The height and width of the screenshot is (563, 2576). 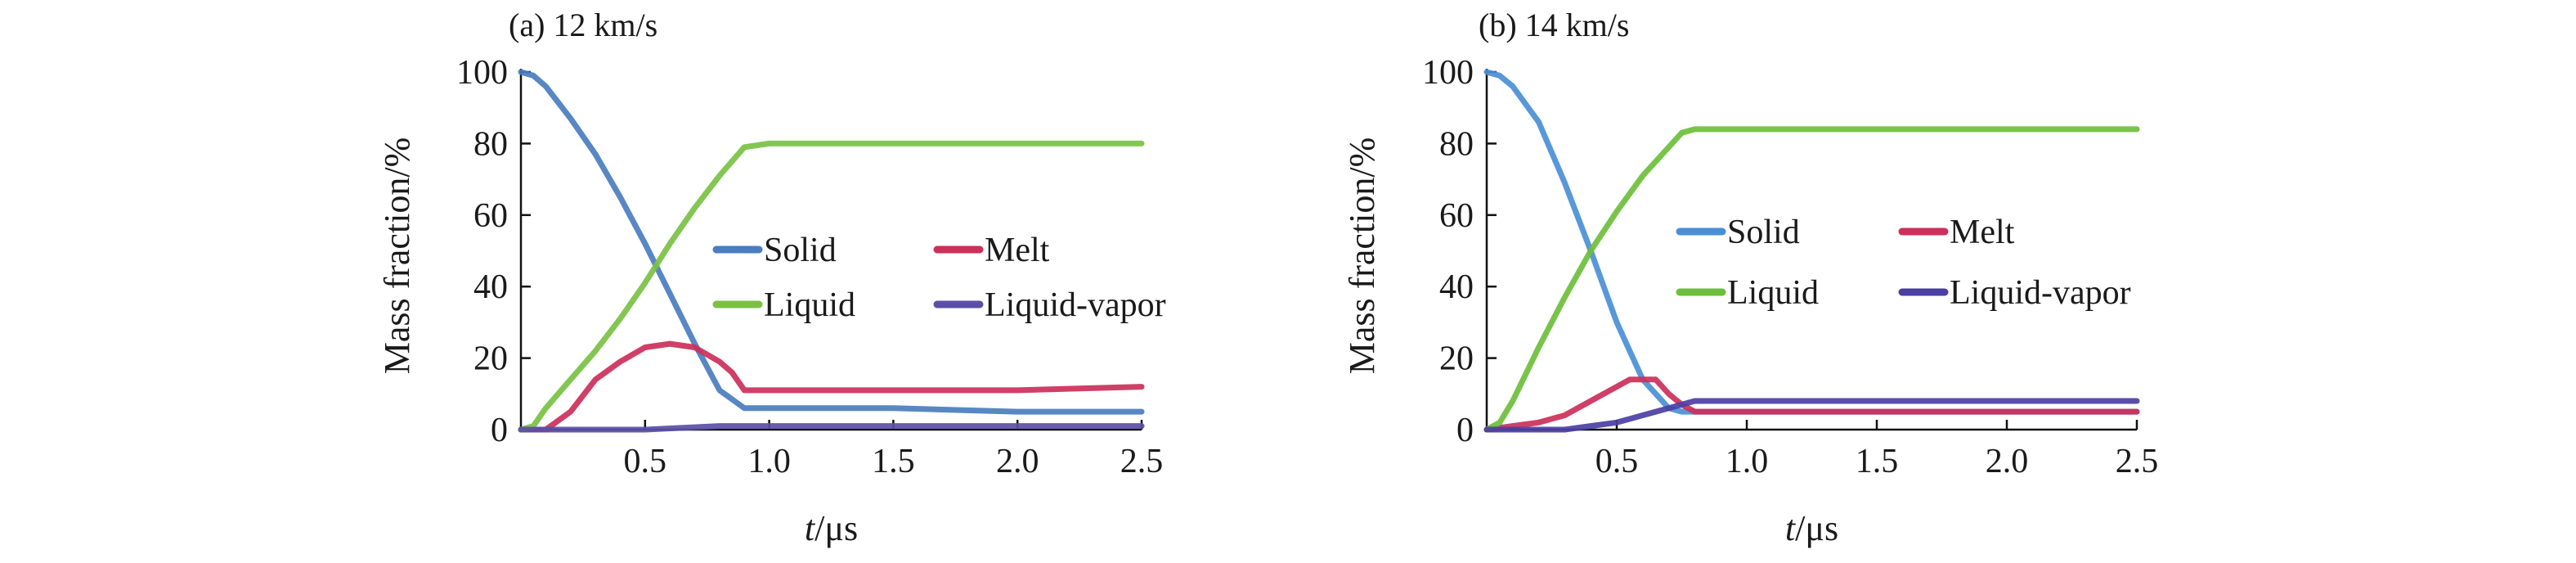 What do you see at coordinates (583, 25) in the screenshot?
I see `chart-title: (a) 12 km/s` at bounding box center [583, 25].